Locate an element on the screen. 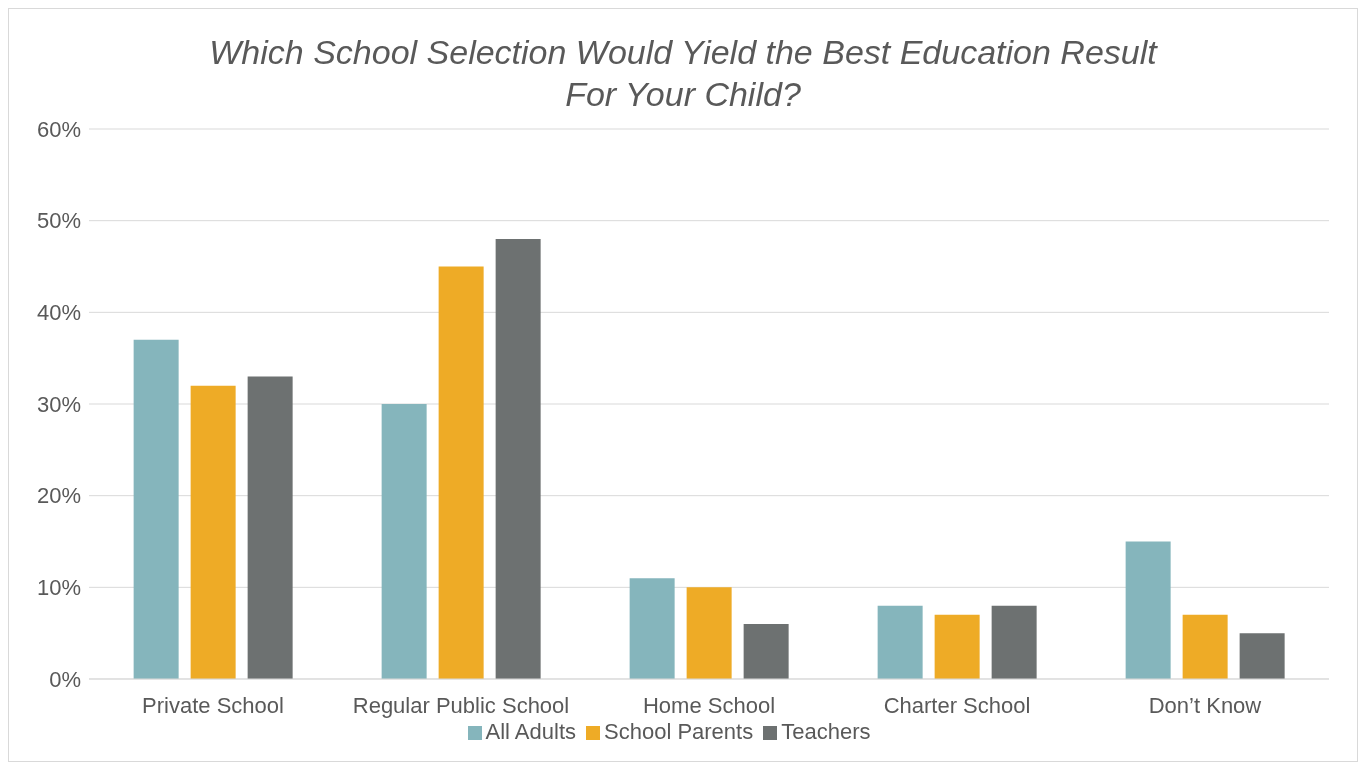 Image resolution: width=1368 pixels, height=772 pixels. chart-title: Which School Selection Would Yield the Best Education Result For Your Child? is located at coordinates (683, 73).